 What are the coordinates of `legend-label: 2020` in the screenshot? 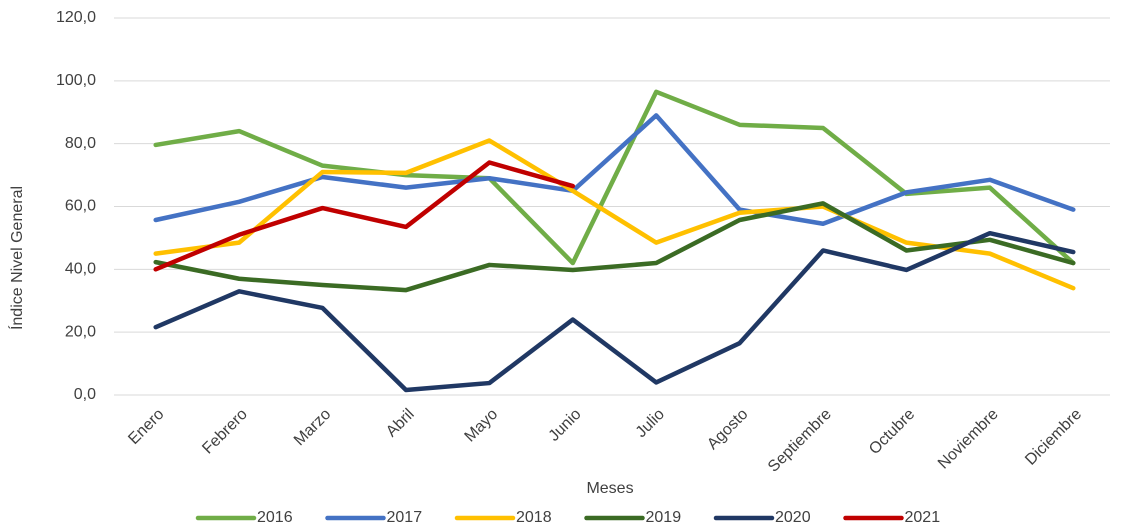 It's located at (793, 517).